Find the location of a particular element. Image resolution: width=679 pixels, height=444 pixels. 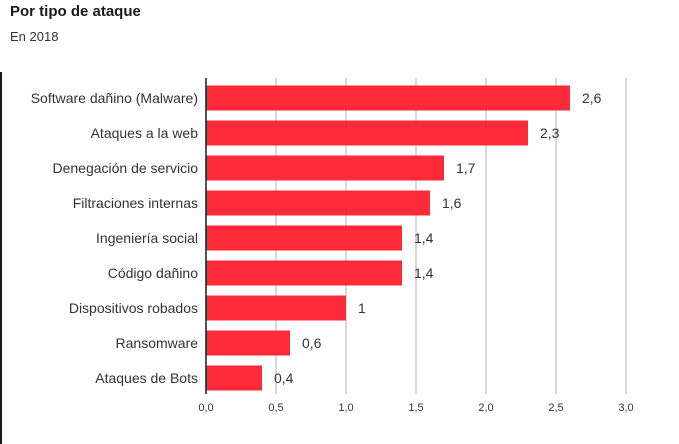

value-label: 0,4 is located at coordinates (284, 378).